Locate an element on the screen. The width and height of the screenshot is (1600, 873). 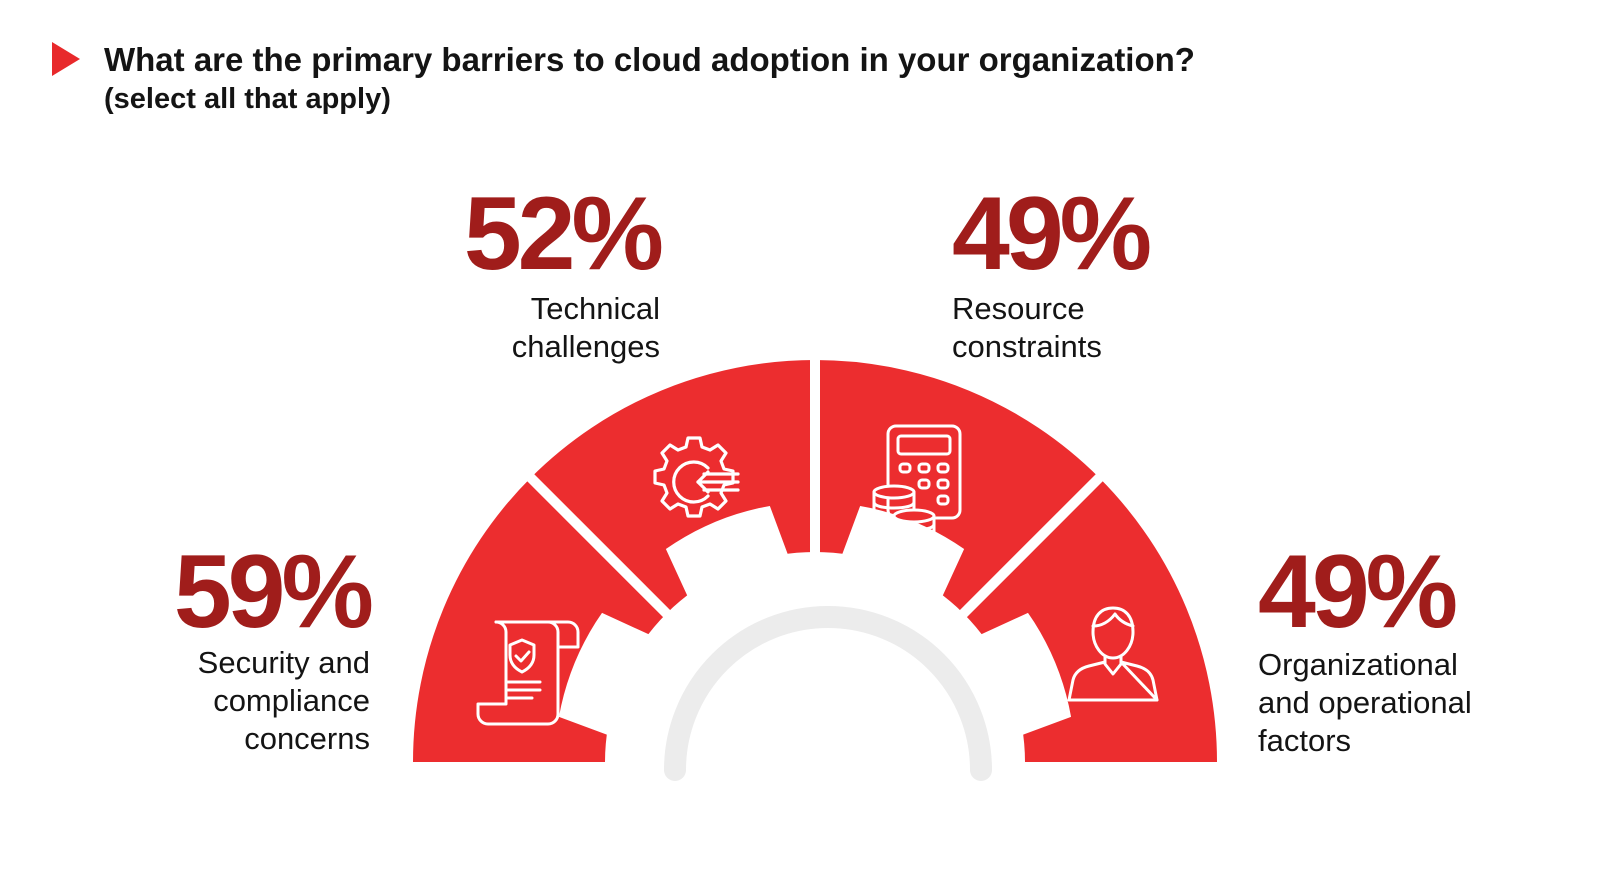
segment-resources is located at coordinates (957, 487).